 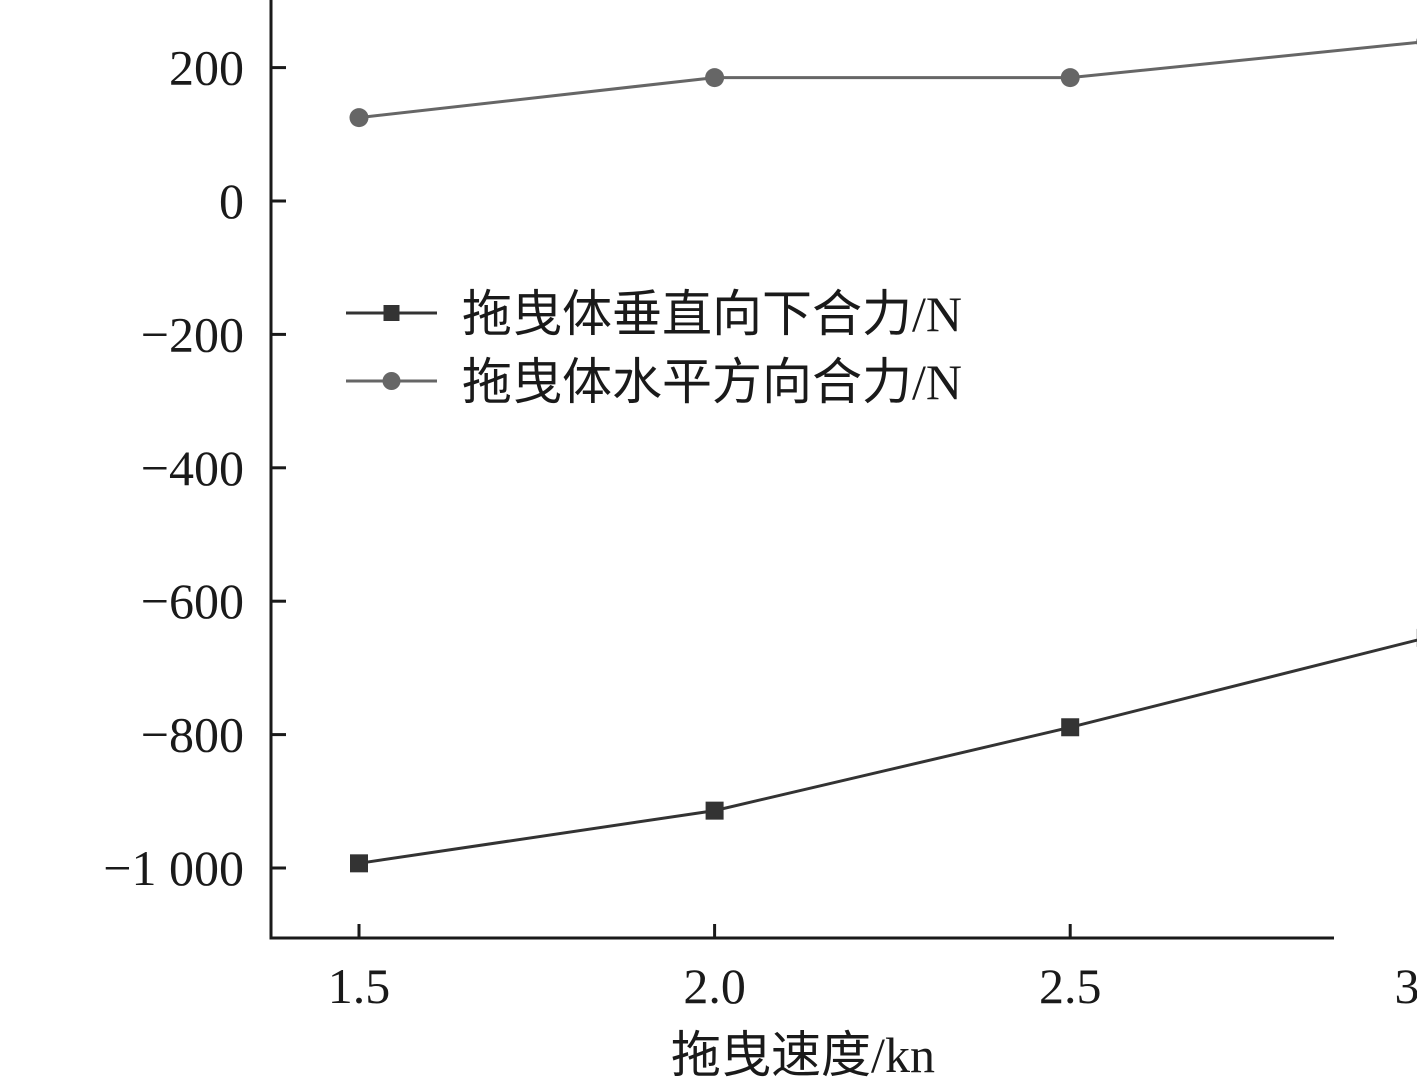 What do you see at coordinates (359, 986) in the screenshot?
I see `x-tick-label: 1.5` at bounding box center [359, 986].